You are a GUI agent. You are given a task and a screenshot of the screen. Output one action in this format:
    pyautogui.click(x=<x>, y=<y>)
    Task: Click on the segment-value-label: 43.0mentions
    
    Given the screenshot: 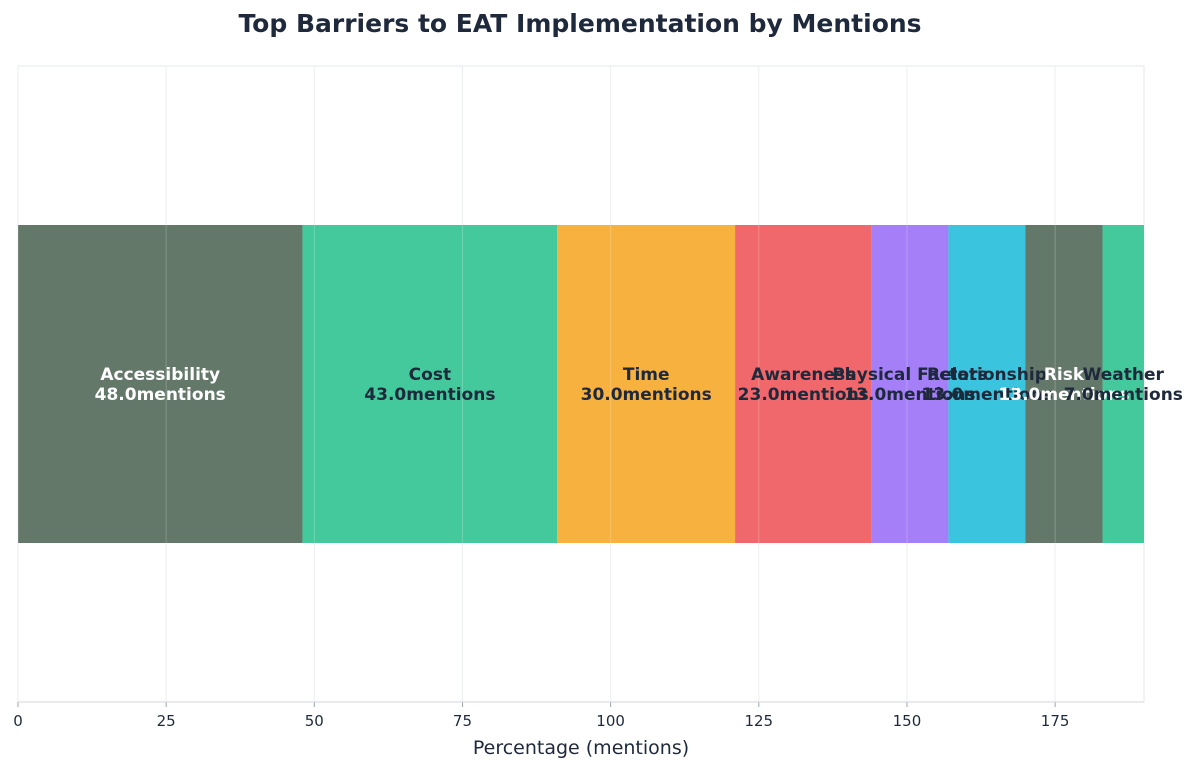 What is the action you would take?
    pyautogui.click(x=429, y=395)
    